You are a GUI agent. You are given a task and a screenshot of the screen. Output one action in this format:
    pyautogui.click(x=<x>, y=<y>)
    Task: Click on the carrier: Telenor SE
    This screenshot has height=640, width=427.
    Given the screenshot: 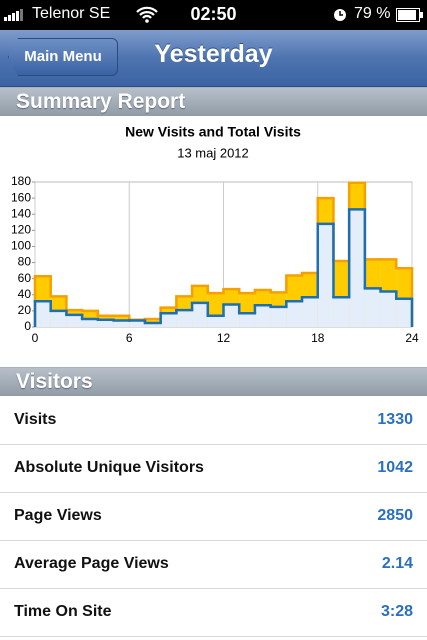 What is the action you would take?
    pyautogui.click(x=71, y=13)
    